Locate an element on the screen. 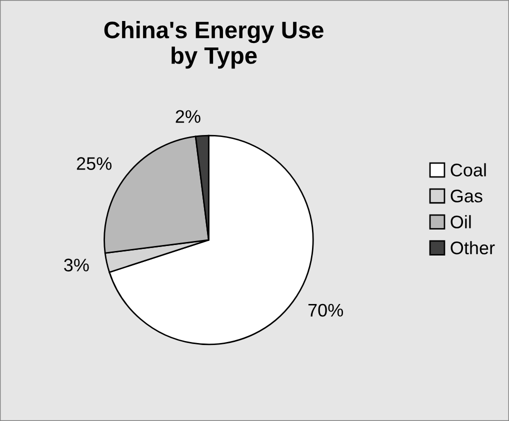 This screenshot has height=421, width=509. legend-label: Coal is located at coordinates (468, 169).